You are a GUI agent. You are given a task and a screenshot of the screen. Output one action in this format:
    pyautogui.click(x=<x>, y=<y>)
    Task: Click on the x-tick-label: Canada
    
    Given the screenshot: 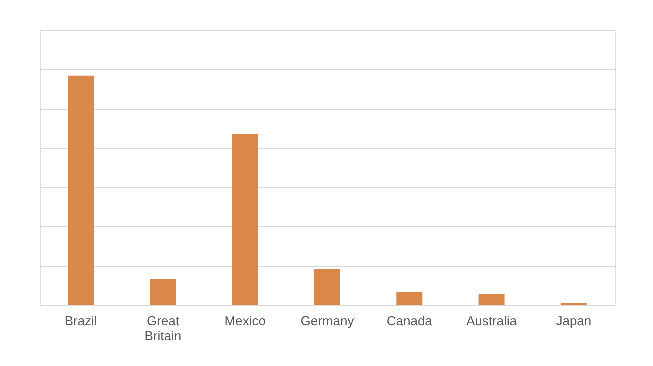 What is the action you would take?
    pyautogui.click(x=410, y=321)
    